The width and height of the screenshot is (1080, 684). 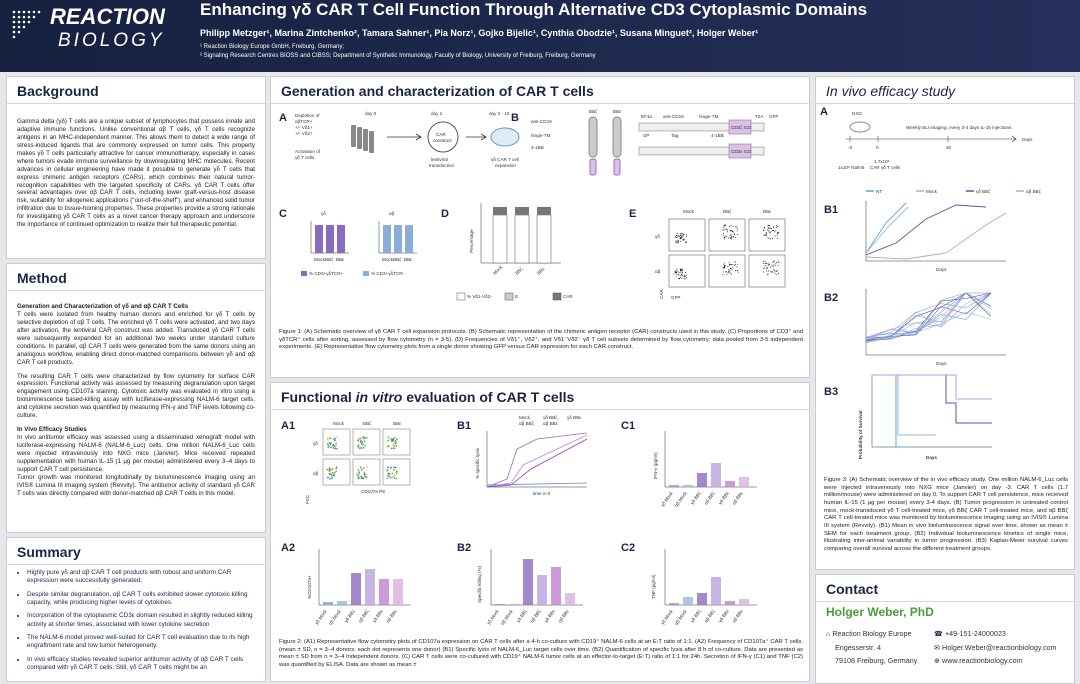 I want to click on heading-part: in vitro, so click(x=379, y=397).